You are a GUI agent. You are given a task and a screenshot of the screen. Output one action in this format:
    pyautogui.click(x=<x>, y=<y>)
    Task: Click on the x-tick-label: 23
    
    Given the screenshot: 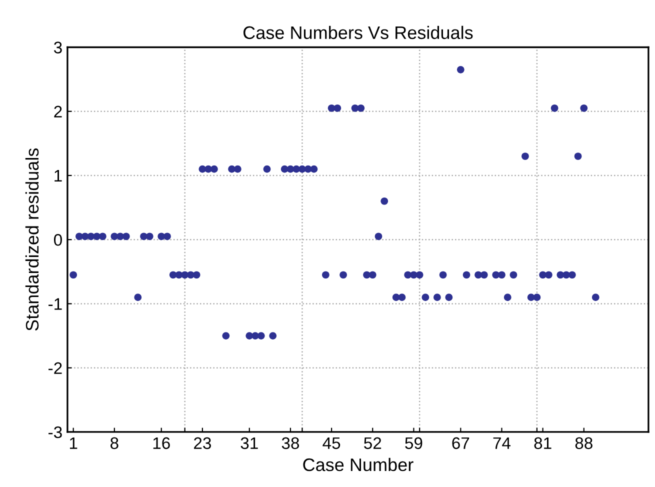 What is the action you would take?
    pyautogui.click(x=202, y=443)
    